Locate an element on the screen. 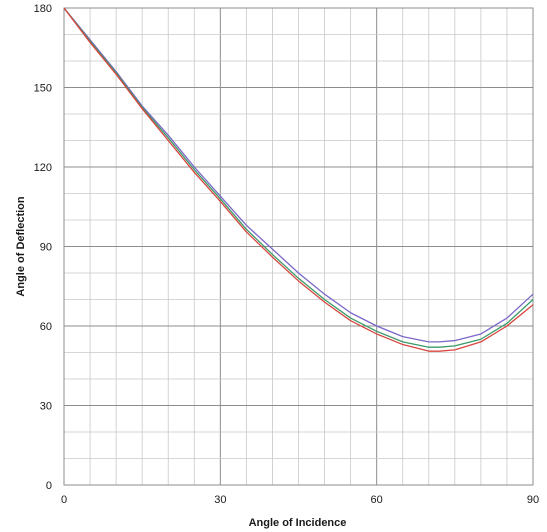 The height and width of the screenshot is (532, 547). y-axis-title: Angle of Deflection is located at coordinates (21, 246).